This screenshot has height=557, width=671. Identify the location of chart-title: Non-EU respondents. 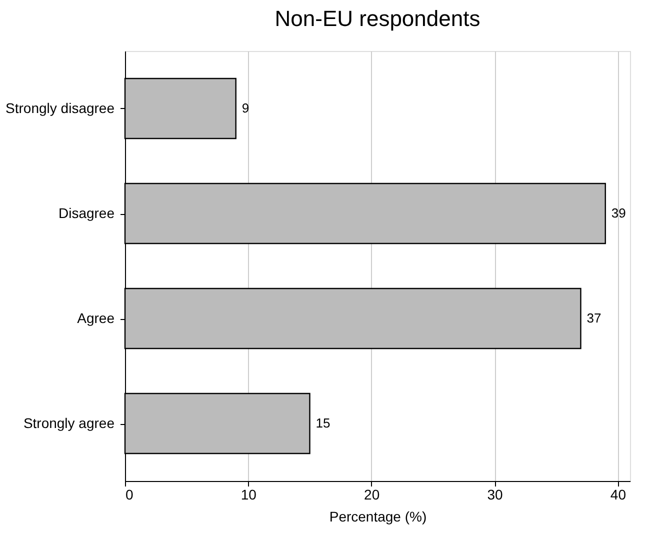
(377, 18).